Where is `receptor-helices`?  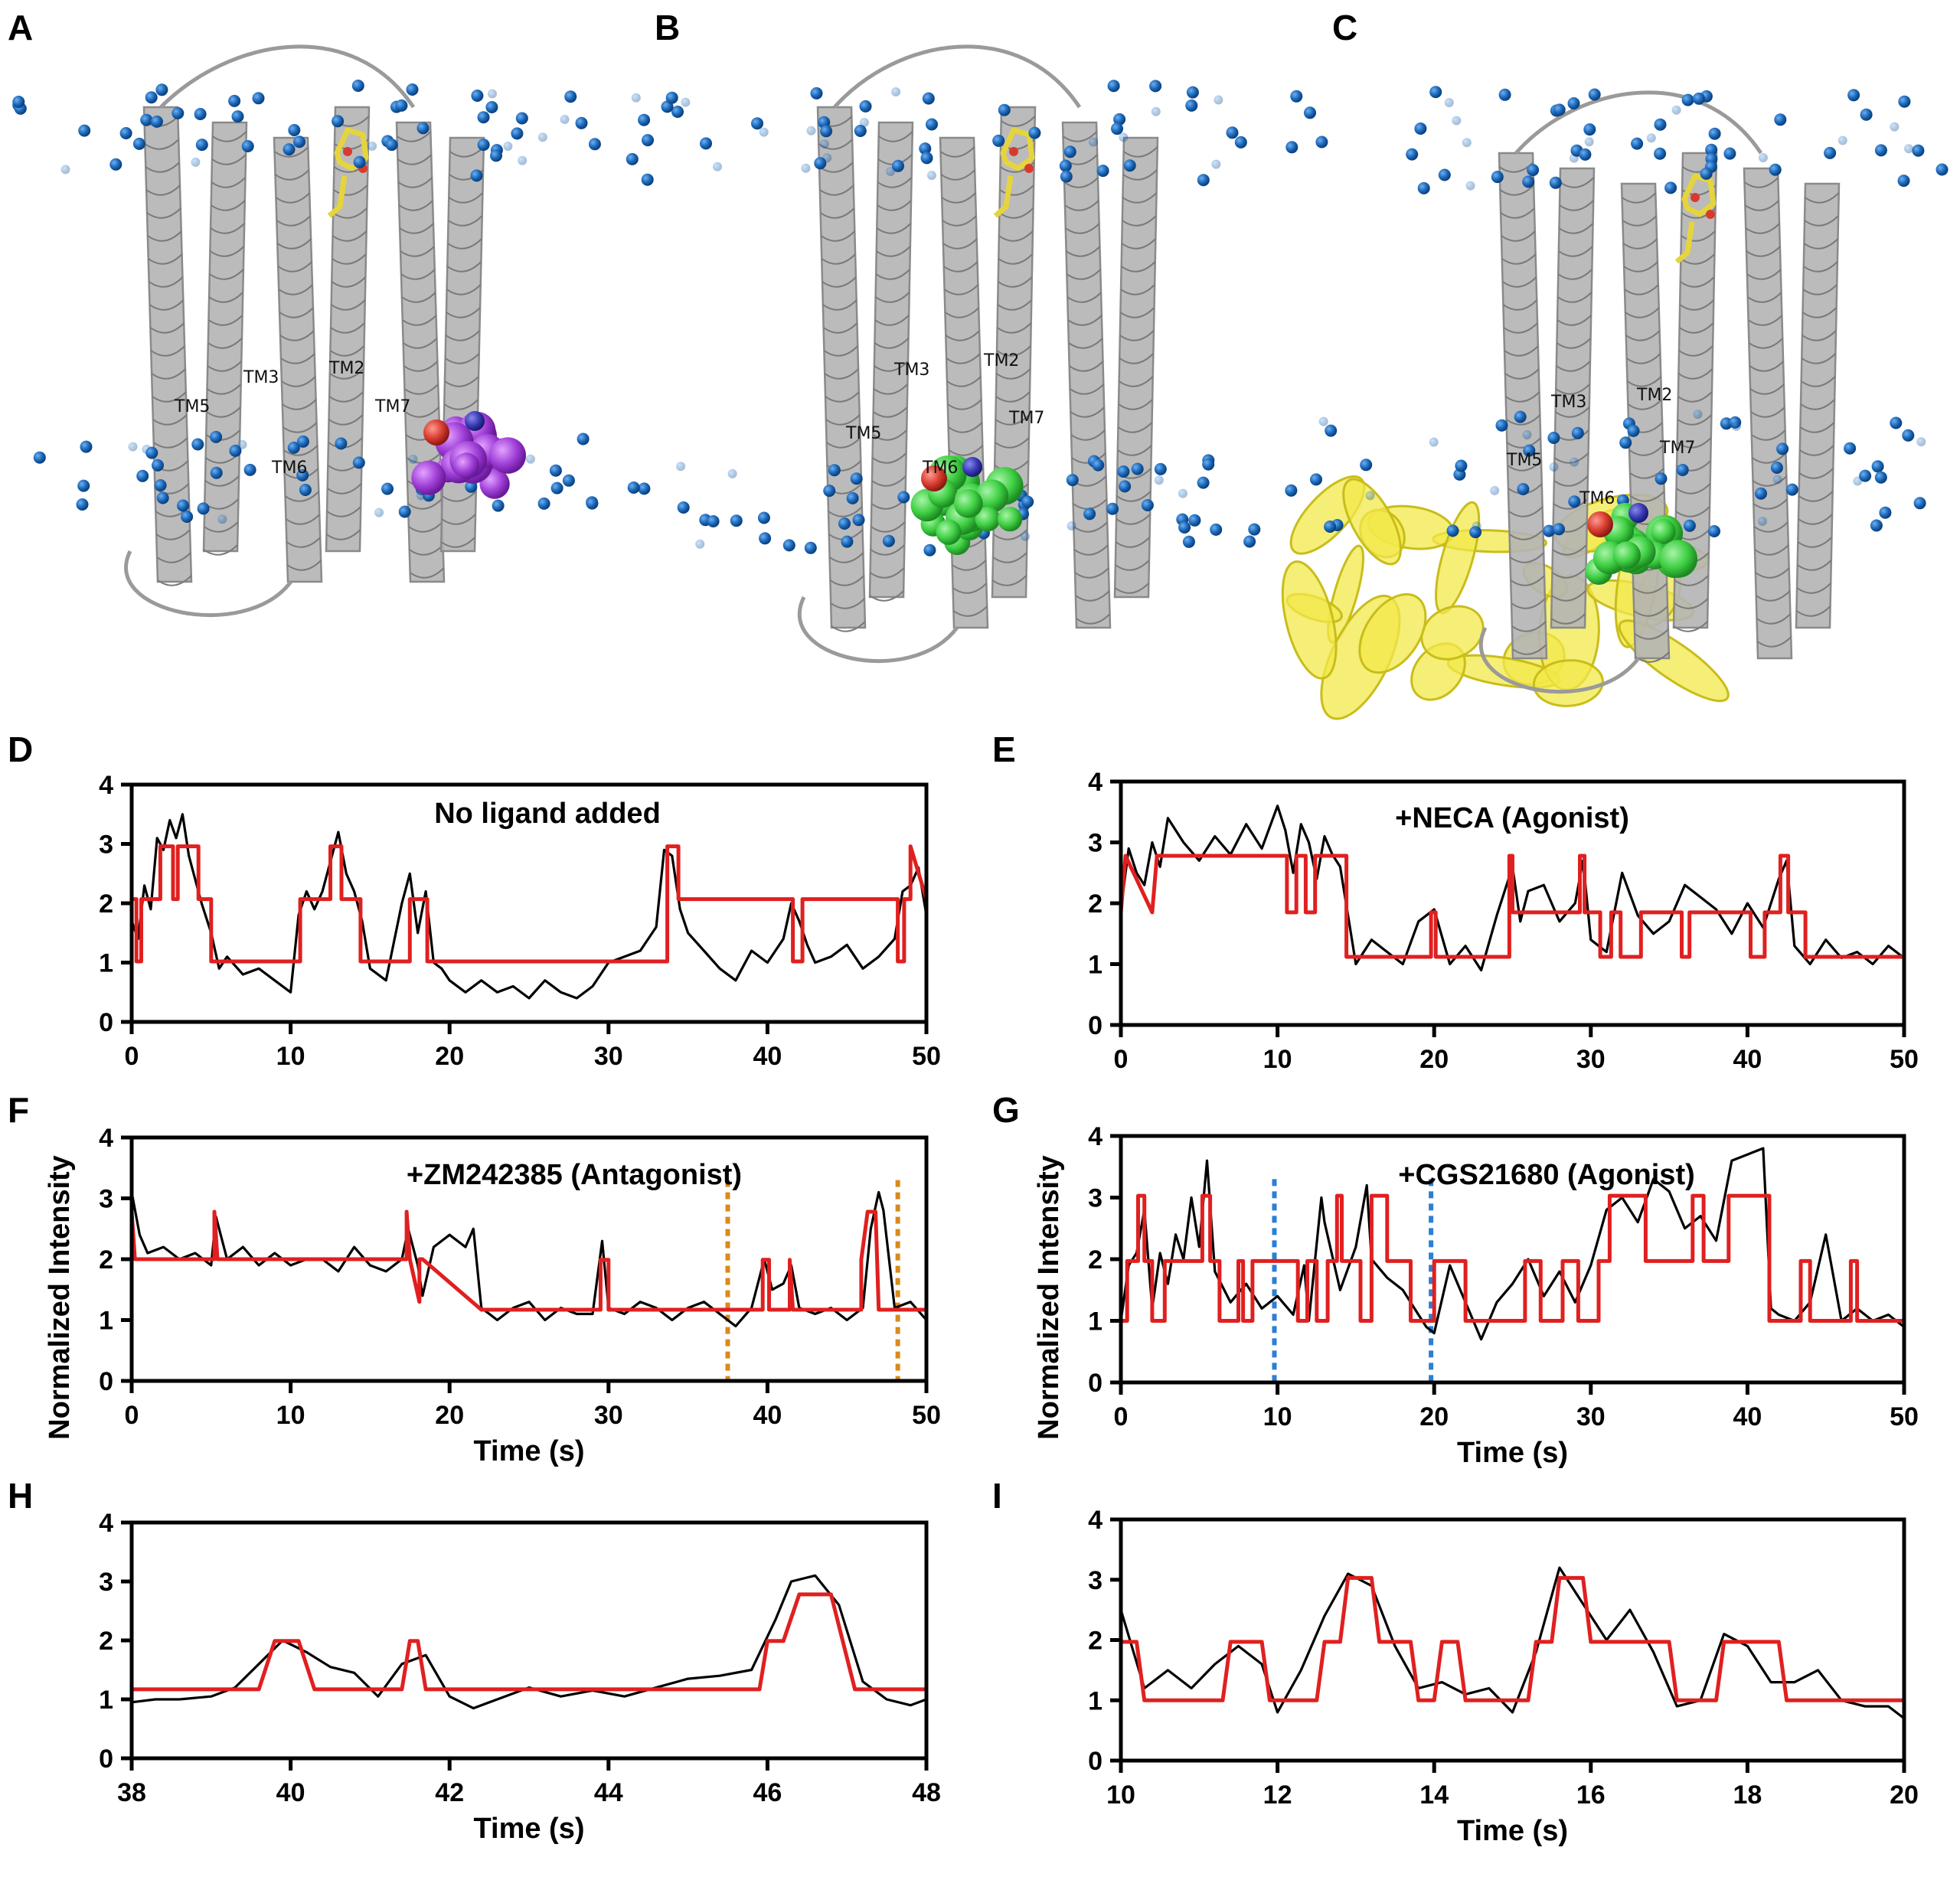 receptor-helices is located at coordinates (304, 331).